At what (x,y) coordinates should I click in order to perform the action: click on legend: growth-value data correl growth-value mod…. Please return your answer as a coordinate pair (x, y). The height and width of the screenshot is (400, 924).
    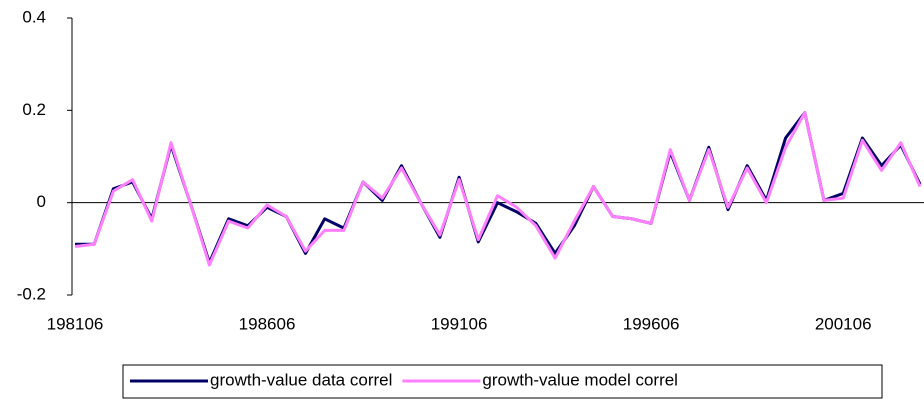
    Looking at the image, I should click on (502, 381).